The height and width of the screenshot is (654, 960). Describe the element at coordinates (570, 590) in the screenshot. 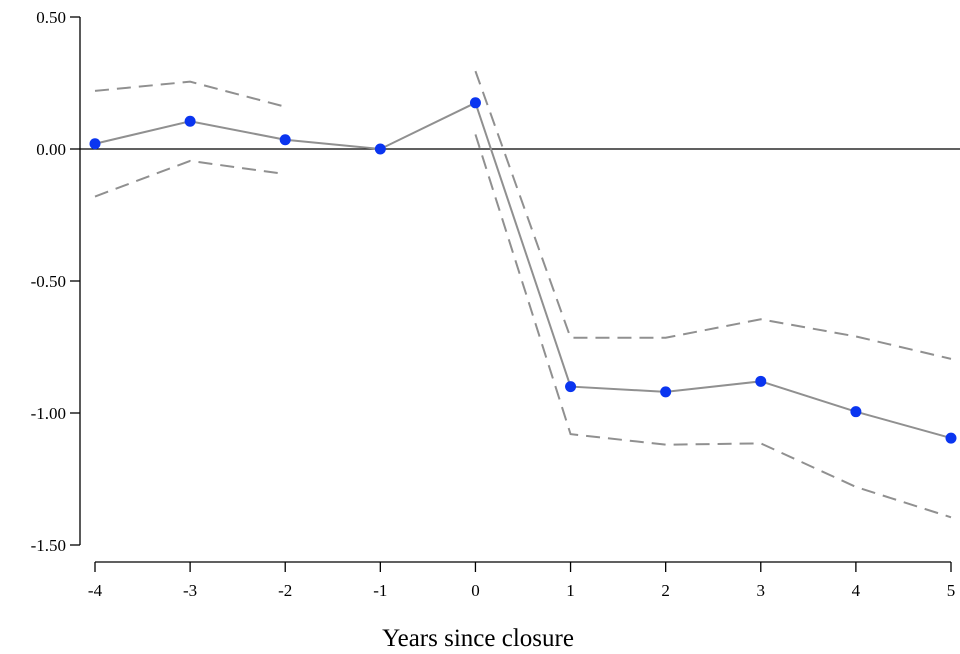

I see `x-tick-label: 1` at that location.